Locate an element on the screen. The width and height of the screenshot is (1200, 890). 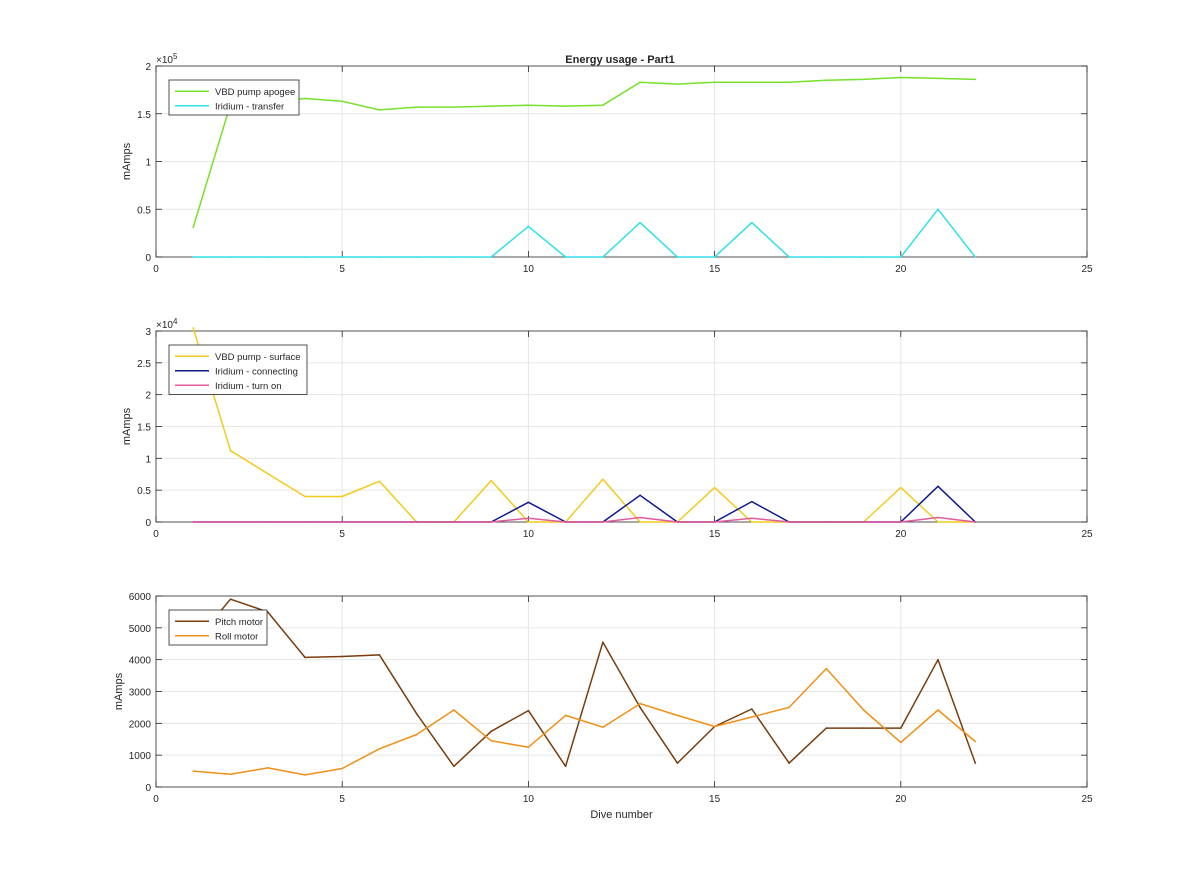
figure-title: Energy usage - Part1 is located at coordinates (619, 60).